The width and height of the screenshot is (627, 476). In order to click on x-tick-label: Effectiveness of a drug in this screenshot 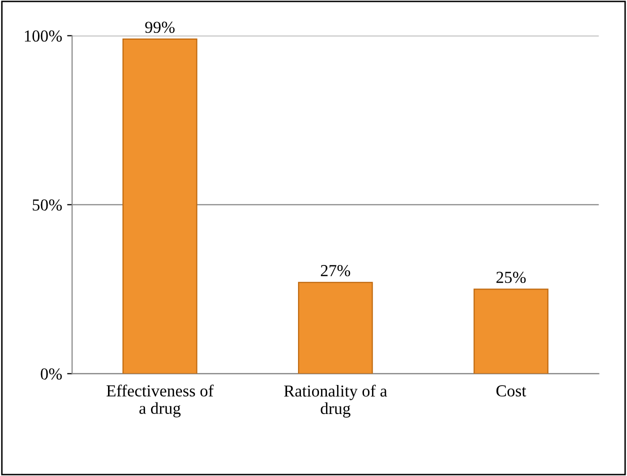, I will do `click(160, 401)`.